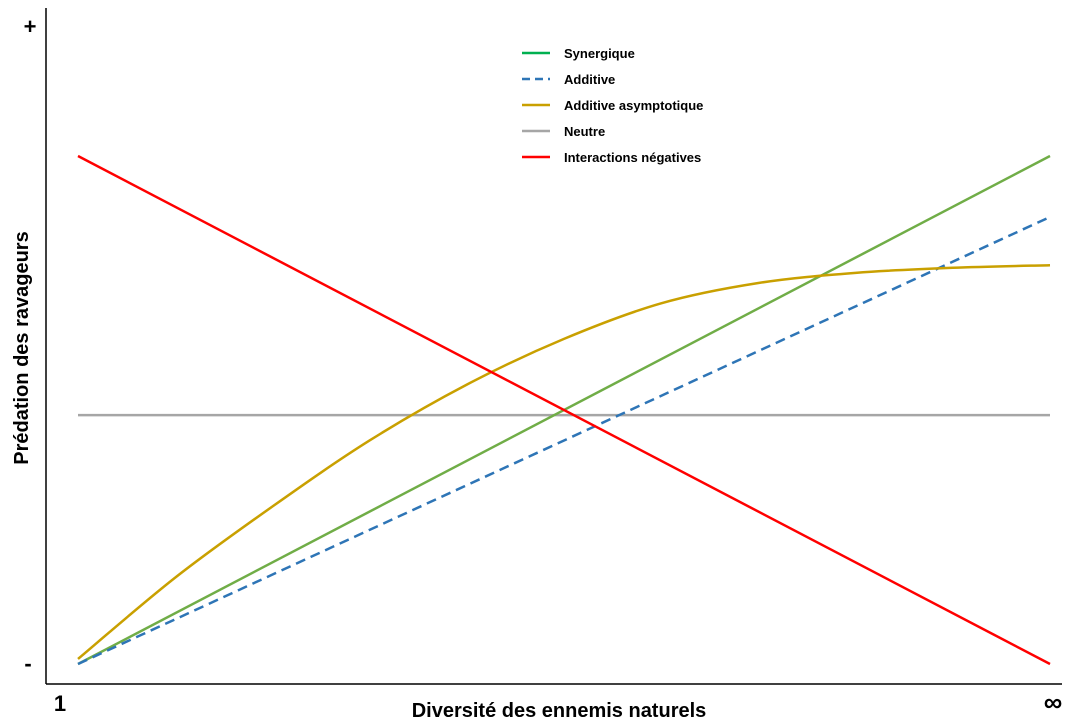 This screenshot has width=1068, height=724. Describe the element at coordinates (559, 711) in the screenshot. I see `x-axis-label: Diversité des ennemis naturels` at that location.